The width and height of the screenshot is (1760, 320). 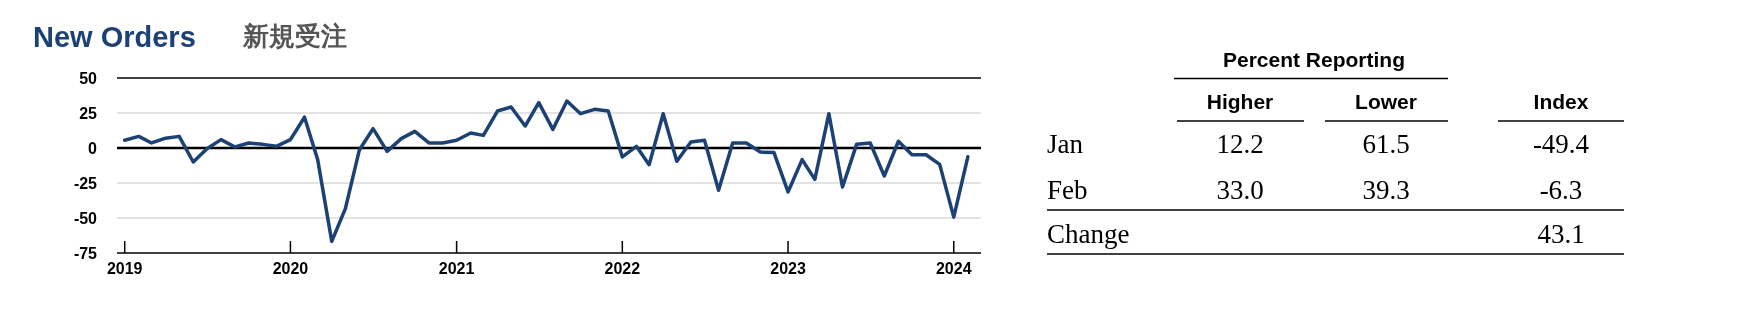 What do you see at coordinates (88, 113) in the screenshot?
I see `y-tick-label: 25` at bounding box center [88, 113].